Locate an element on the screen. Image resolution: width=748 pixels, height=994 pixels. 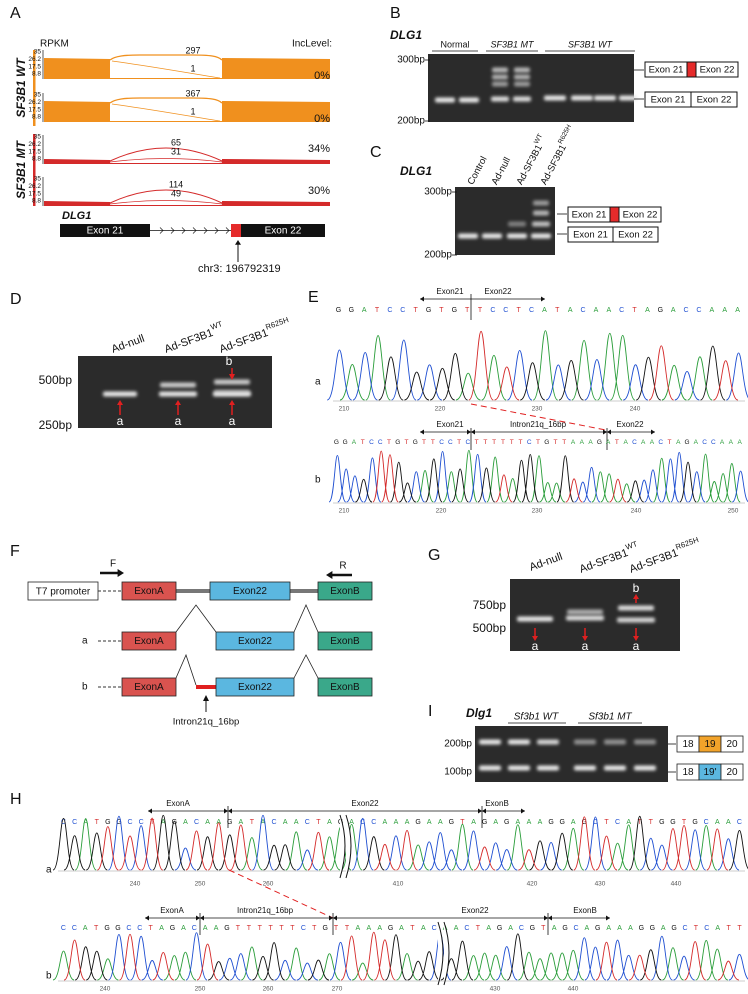
position-tick: 260 is located at coordinates (268, 884).